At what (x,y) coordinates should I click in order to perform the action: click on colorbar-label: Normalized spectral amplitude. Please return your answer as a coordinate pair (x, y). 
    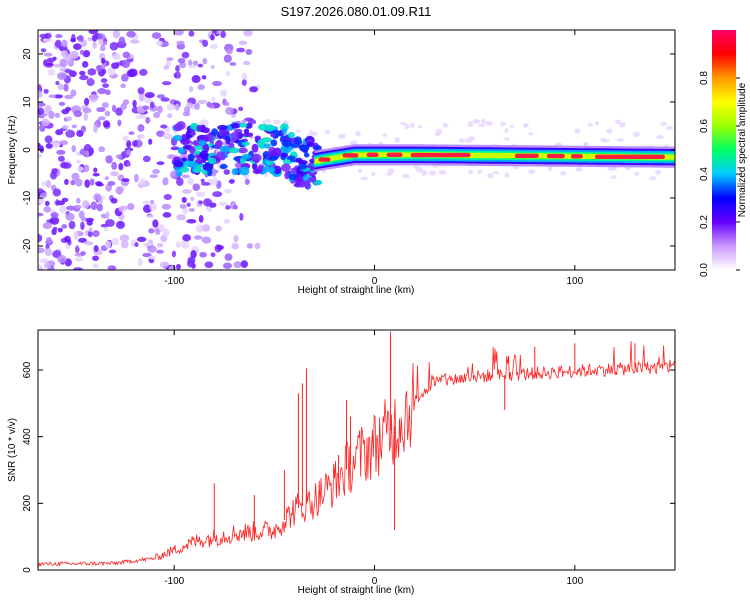
    Looking at the image, I should click on (742, 149).